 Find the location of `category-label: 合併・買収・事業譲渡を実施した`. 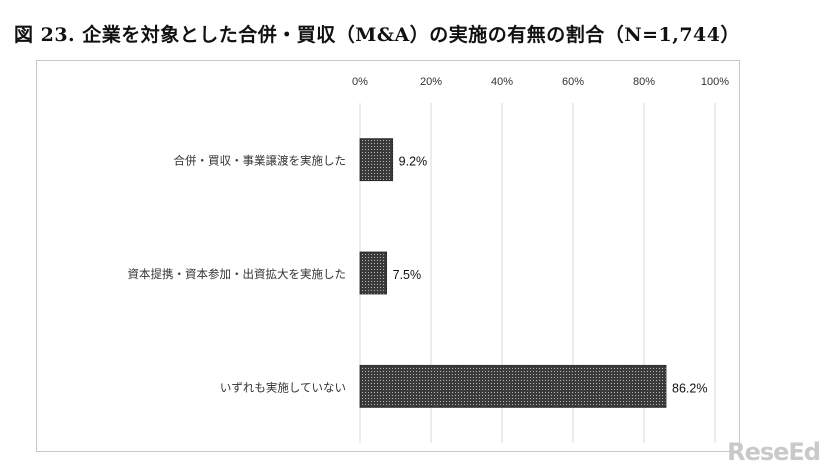

category-label: 合併・買収・事業譲渡を実施した is located at coordinates (260, 161).